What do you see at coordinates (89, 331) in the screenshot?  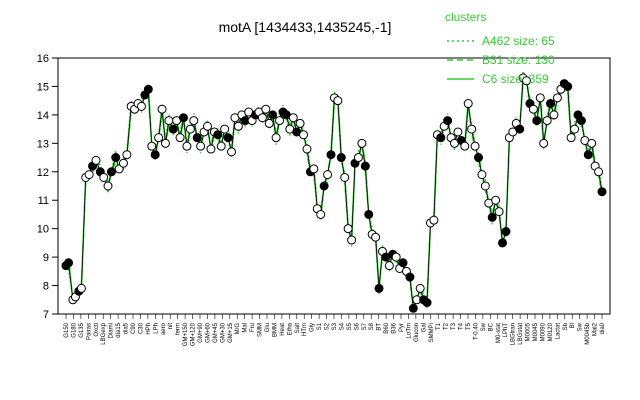 I see `x-tick-label: Pairas` at bounding box center [89, 331].